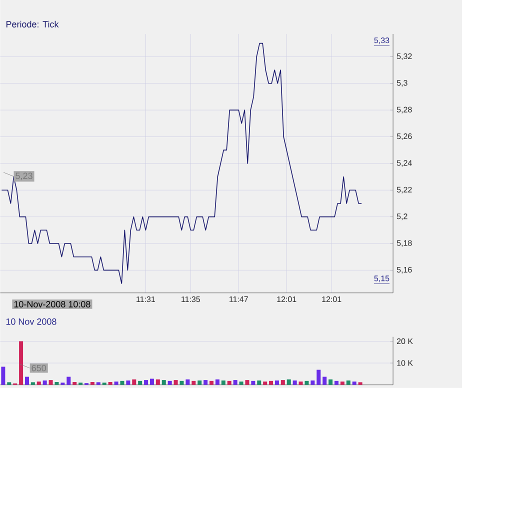  Describe the element at coordinates (31, 321) in the screenshot. I see `text: 10 Nov 2008` at that location.